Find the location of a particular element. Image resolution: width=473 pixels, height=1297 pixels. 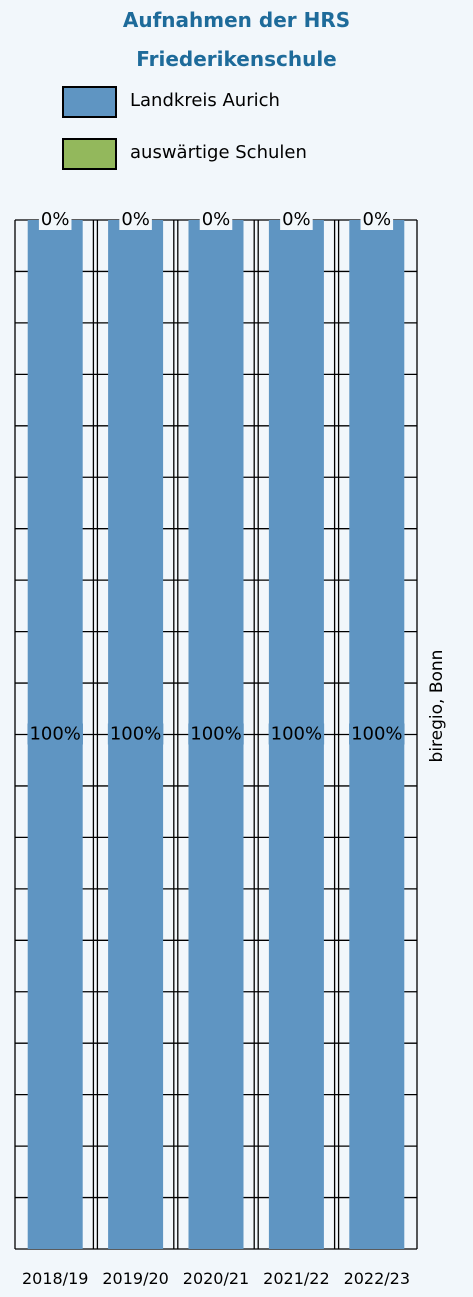

x-tick-label: 2022/23 is located at coordinates (377, 1278).